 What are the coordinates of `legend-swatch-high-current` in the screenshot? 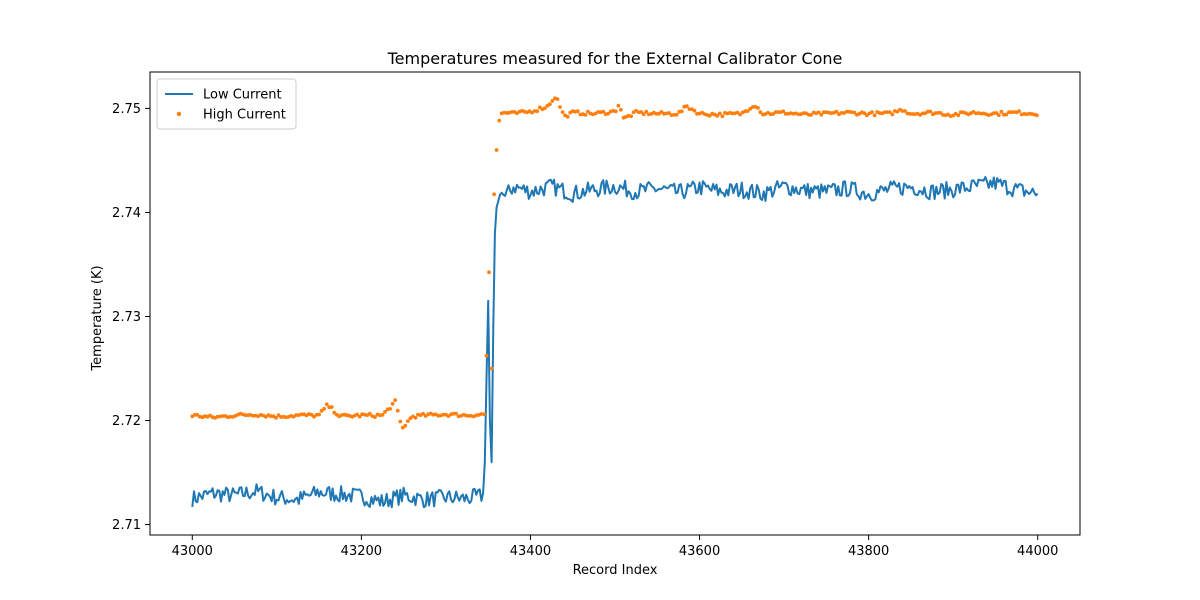 It's located at (179, 114).